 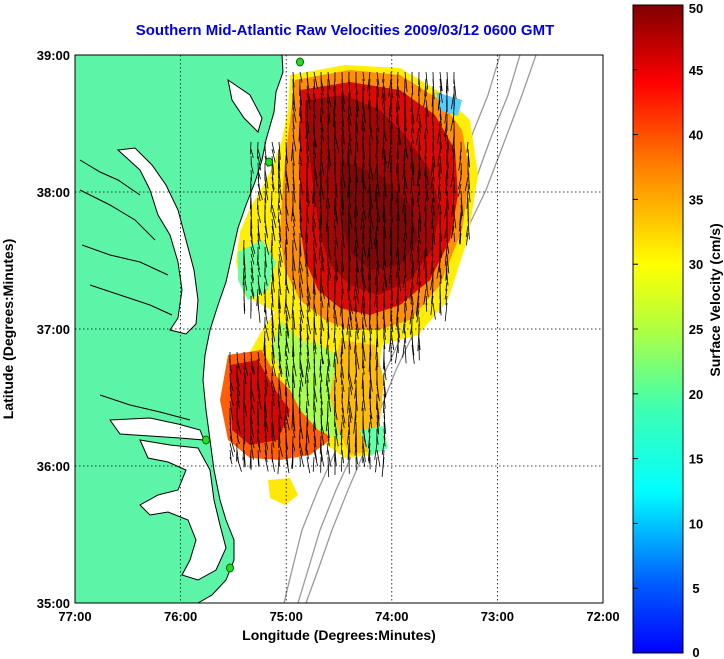 I want to click on rivers, so click(x=135, y=290).